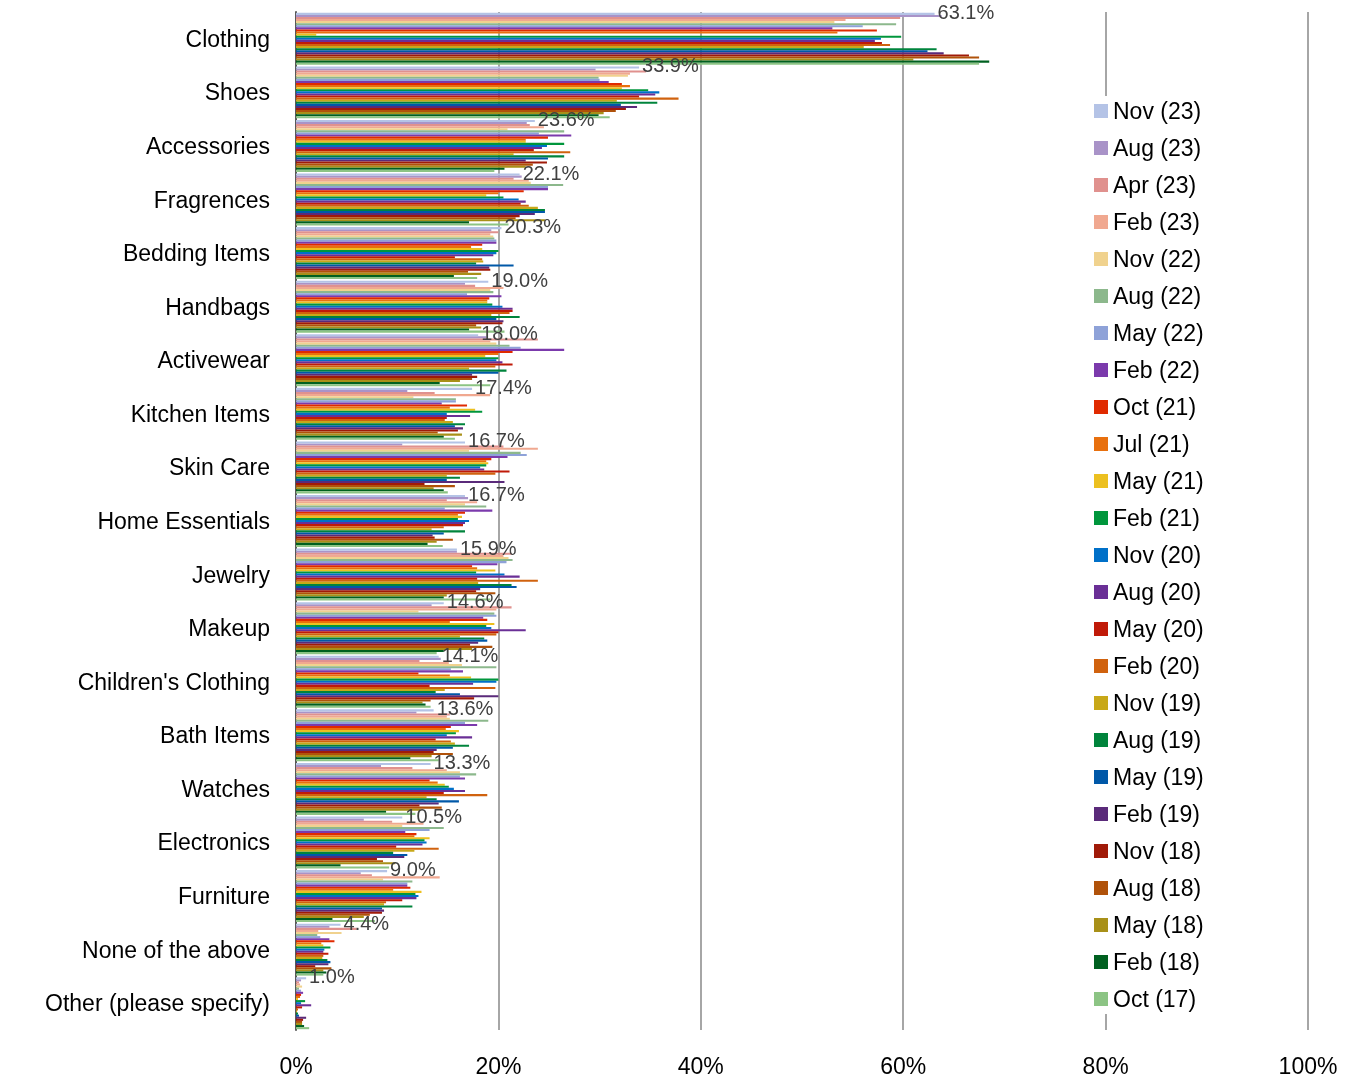 The width and height of the screenshot is (1356, 1084). I want to click on y-tick-label: Jewelry, so click(231, 574).